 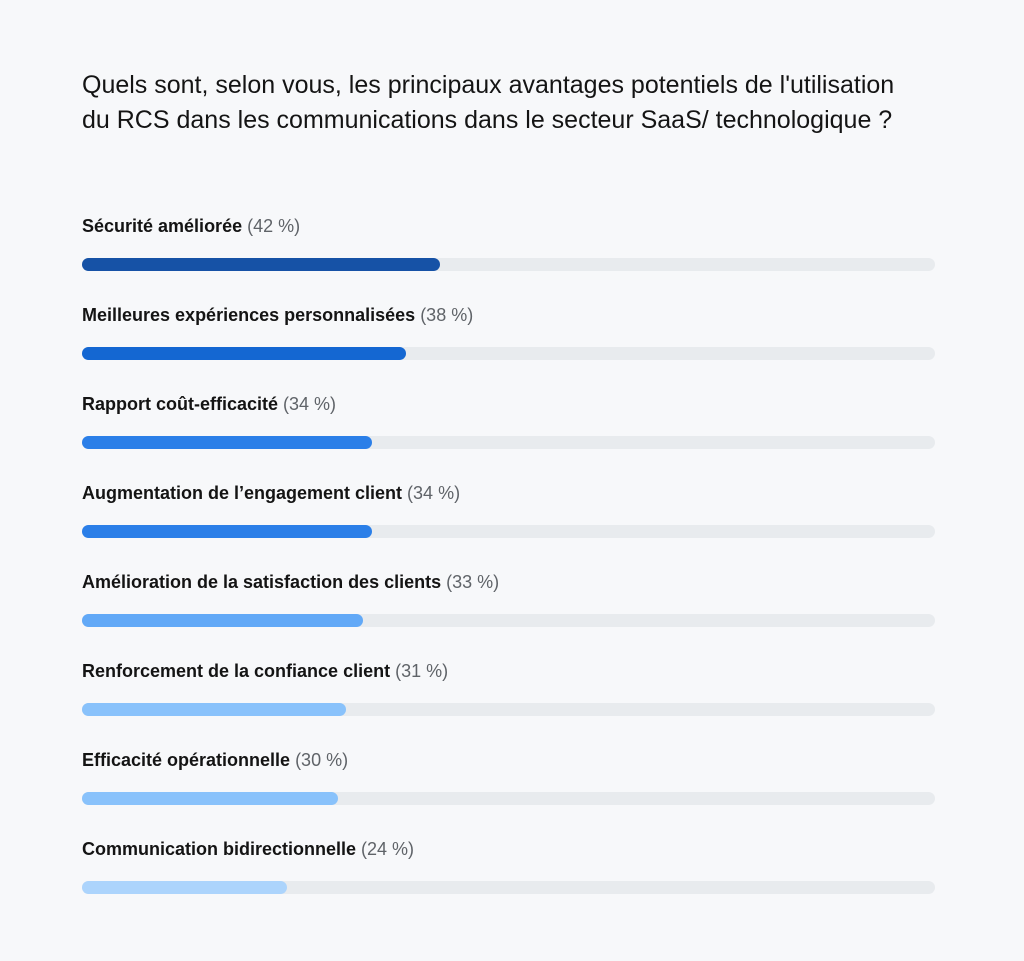 What do you see at coordinates (508, 760) in the screenshot?
I see `bar-label: Efficacité opérationnelle (30 %)` at bounding box center [508, 760].